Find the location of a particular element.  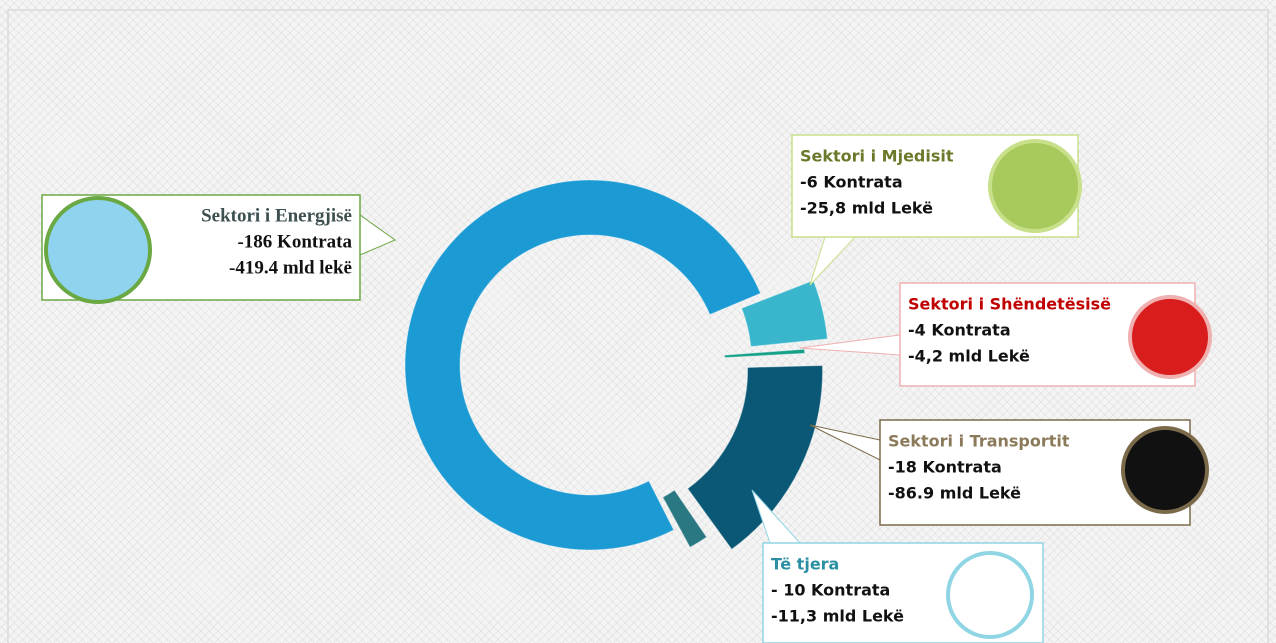

contract-label: -4 Kontrata is located at coordinates (959, 330).